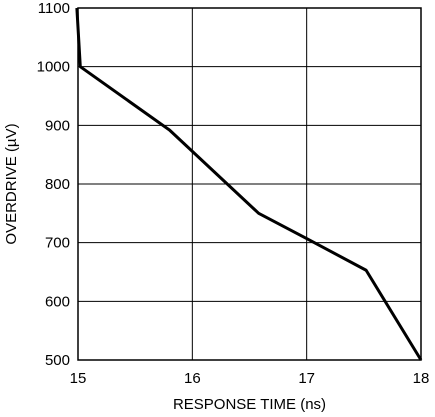 This screenshot has height=417, width=435. What do you see at coordinates (11, 183) in the screenshot?
I see `y-axis-title: OVERDRIVE (µV)` at bounding box center [11, 183].